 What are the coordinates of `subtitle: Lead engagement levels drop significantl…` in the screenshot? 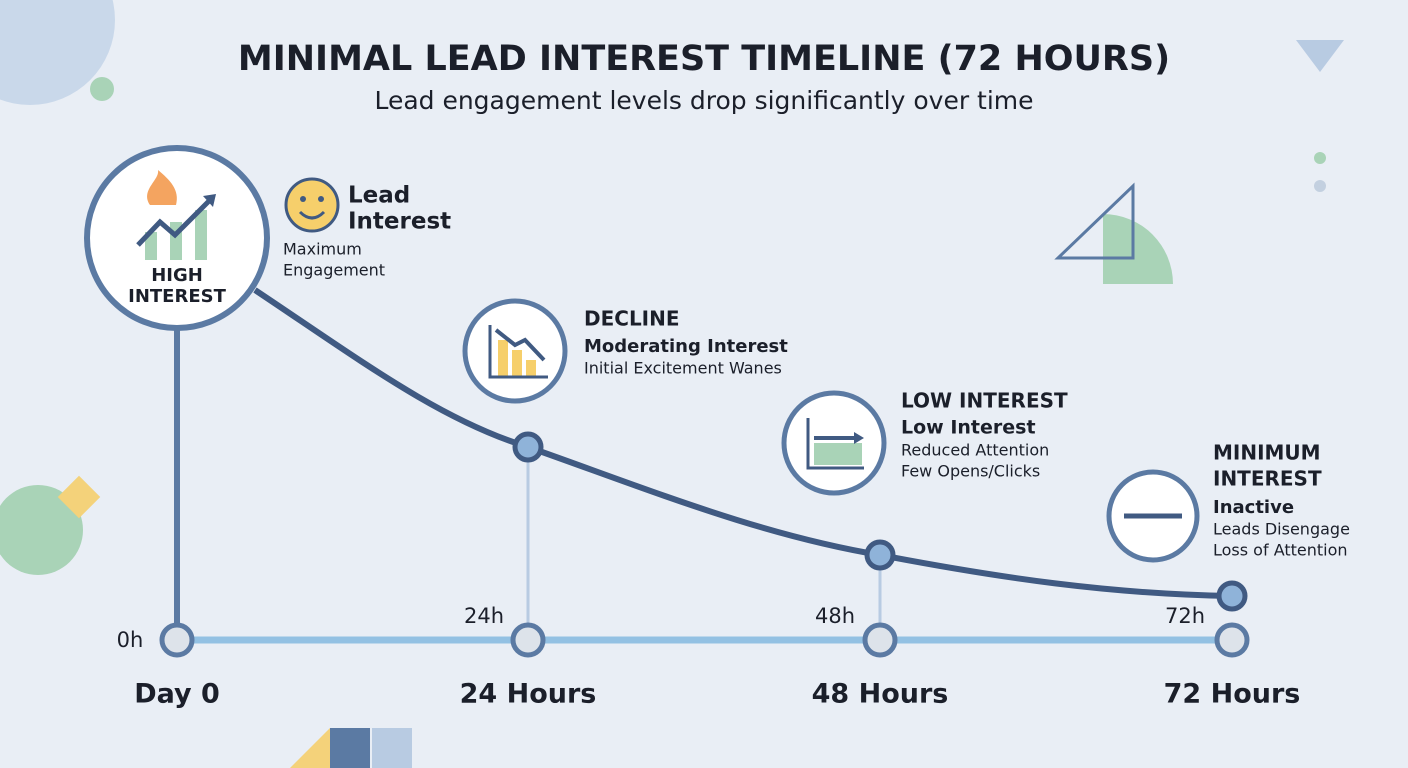 It's located at (703, 100).